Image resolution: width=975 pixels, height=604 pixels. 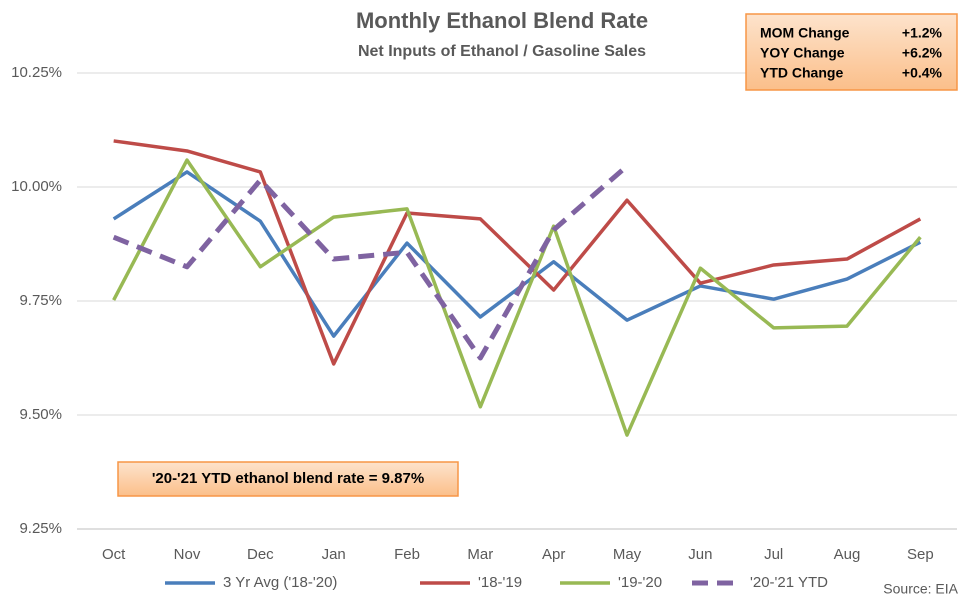 I want to click on callout-text: '20-'21 YTD ethanol blend rate = 9.87%, so click(x=288, y=478).